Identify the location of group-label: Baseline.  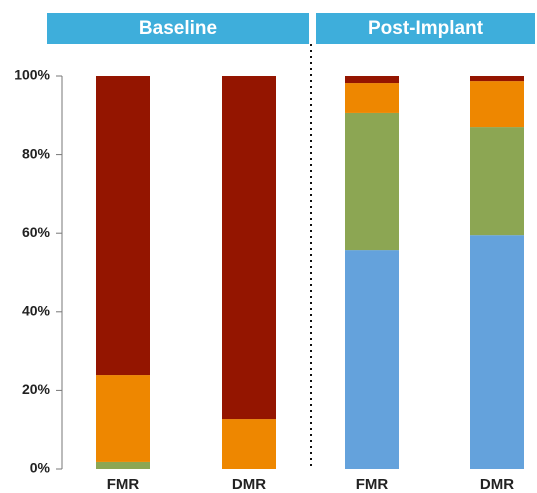
(178, 28).